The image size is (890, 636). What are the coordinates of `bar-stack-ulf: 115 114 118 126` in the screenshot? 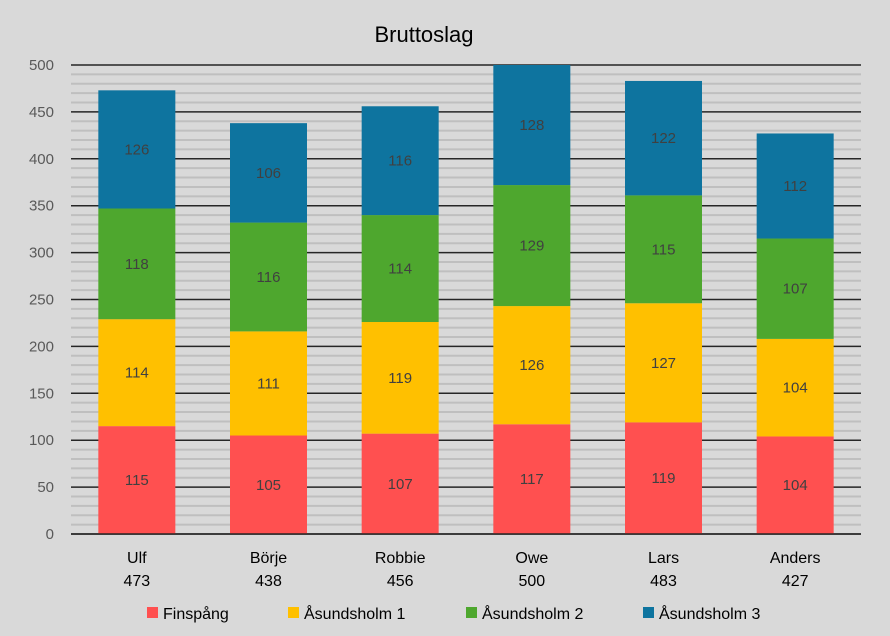 It's located at (137, 312).